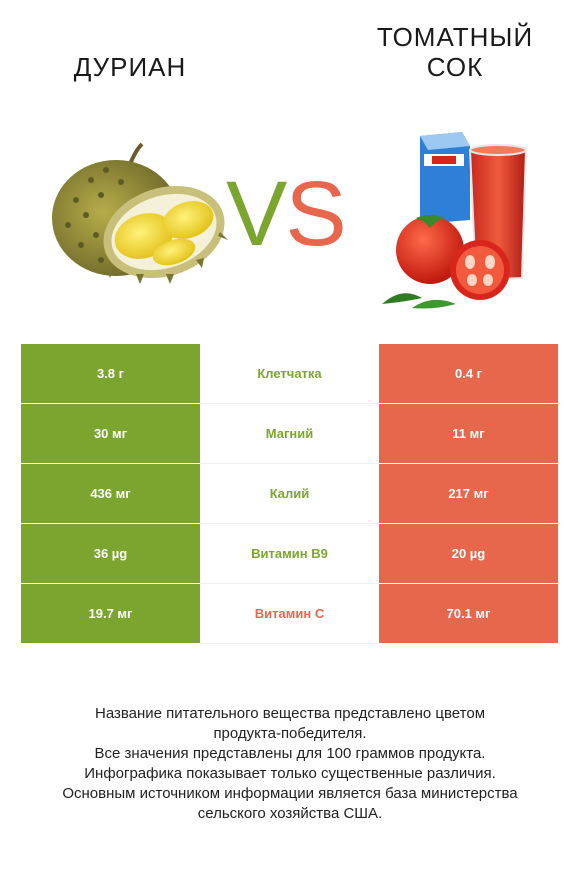  What do you see at coordinates (110, 433) in the screenshot?
I see `left-value: 30 мг` at bounding box center [110, 433].